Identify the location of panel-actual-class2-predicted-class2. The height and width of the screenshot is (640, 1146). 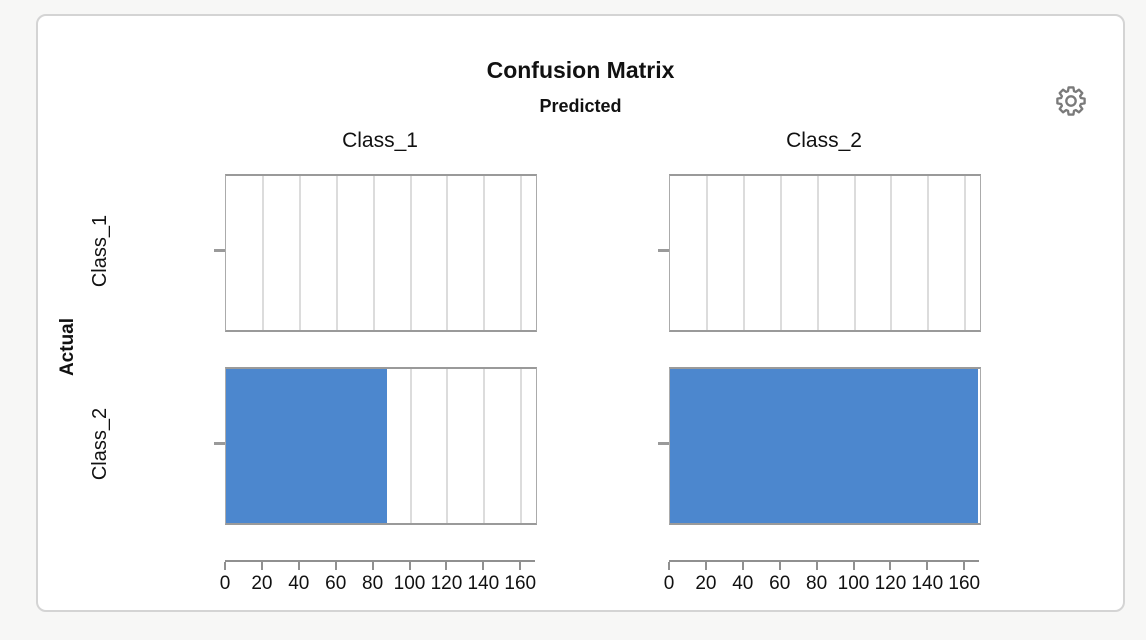
(825, 446).